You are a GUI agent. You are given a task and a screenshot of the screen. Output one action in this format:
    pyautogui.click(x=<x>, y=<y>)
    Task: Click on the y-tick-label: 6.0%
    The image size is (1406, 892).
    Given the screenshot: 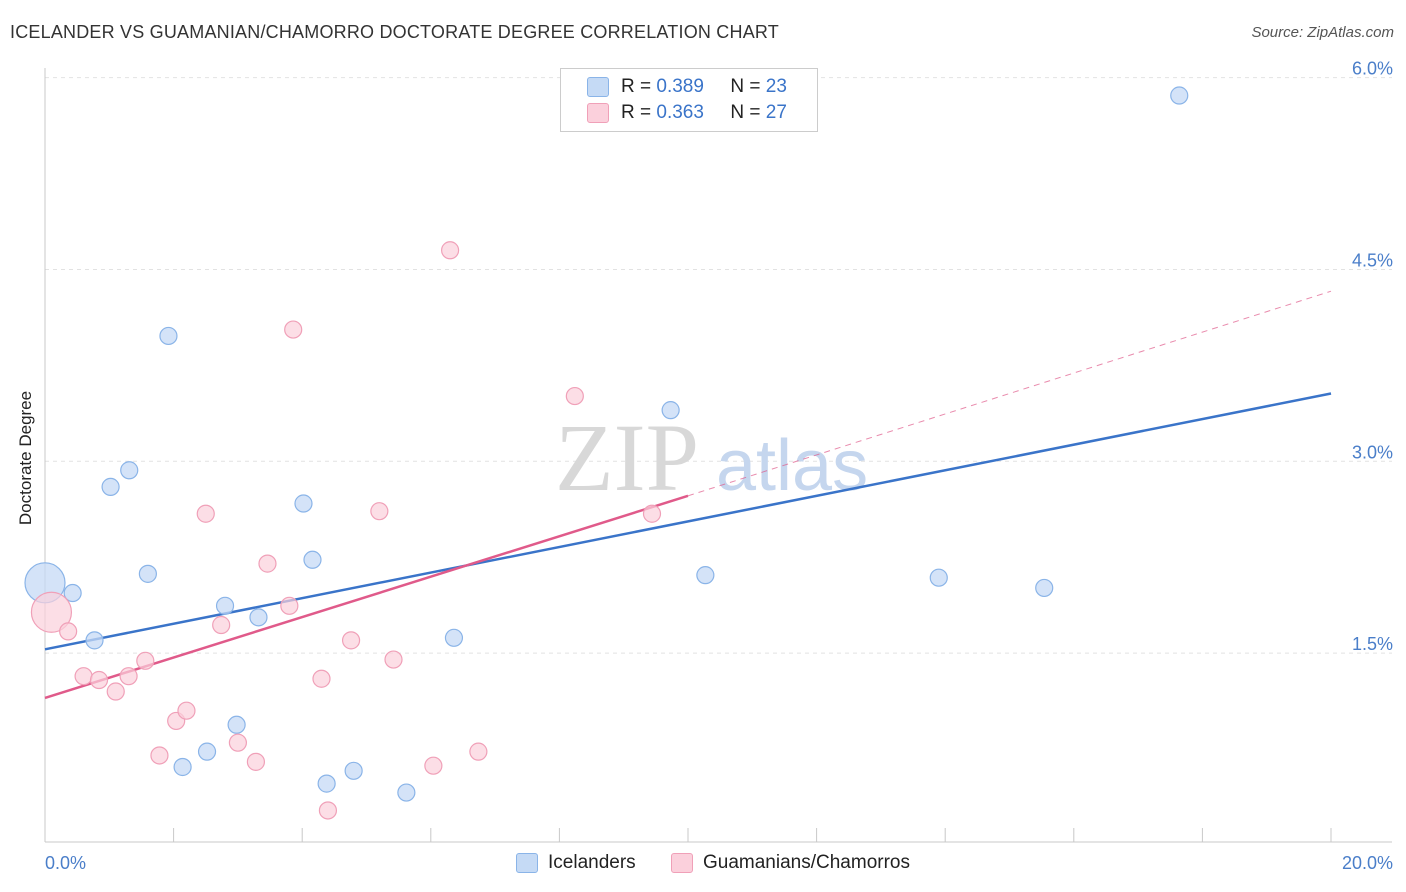 What is the action you would take?
    pyautogui.click(x=1372, y=69)
    